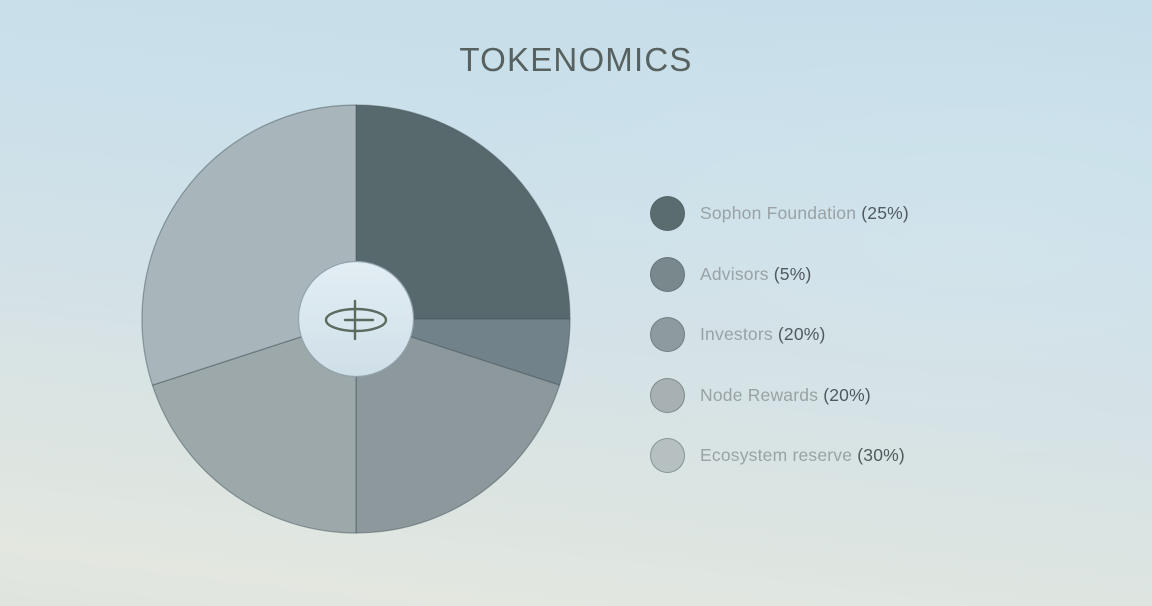 The height and width of the screenshot is (606, 1152). I want to click on legend-label: Sophon Foundation, so click(781, 213).